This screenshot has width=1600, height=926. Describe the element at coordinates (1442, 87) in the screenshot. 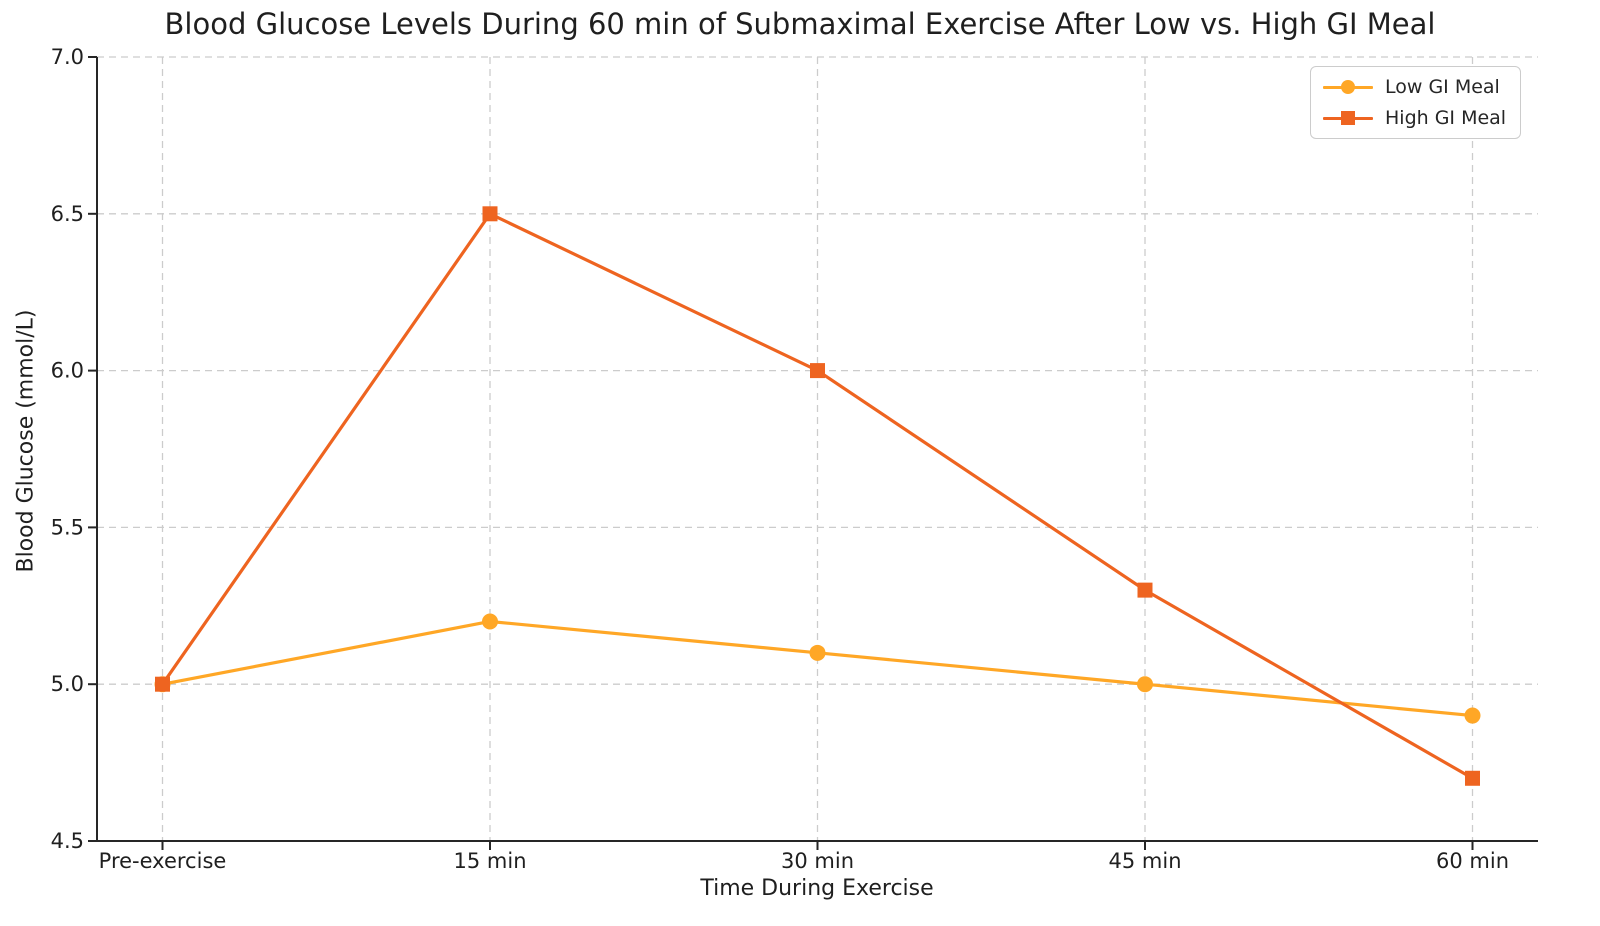

I see `legend-label-low-gi: Low GI Meal` at that location.